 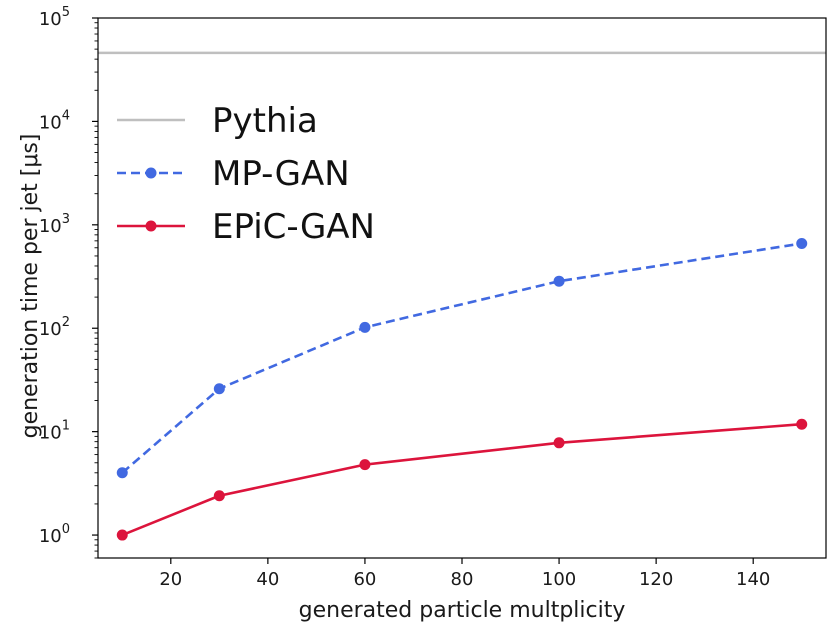 What do you see at coordinates (281, 174) in the screenshot?
I see `legend-label-mp-gan: MP-GAN` at bounding box center [281, 174].